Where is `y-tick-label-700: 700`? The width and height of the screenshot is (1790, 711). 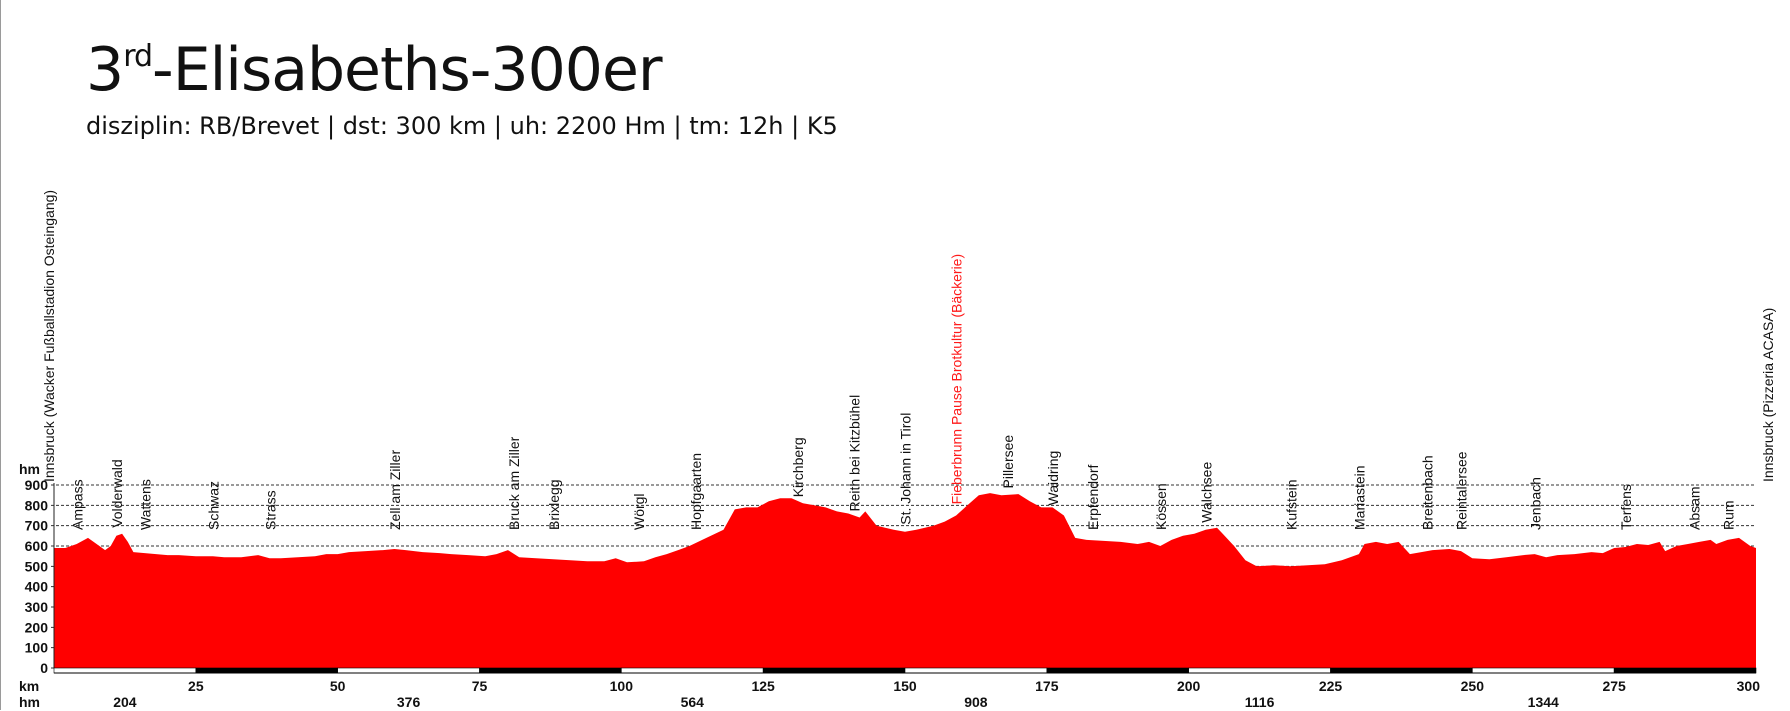
y-tick-label-700: 700 is located at coordinates (37, 526).